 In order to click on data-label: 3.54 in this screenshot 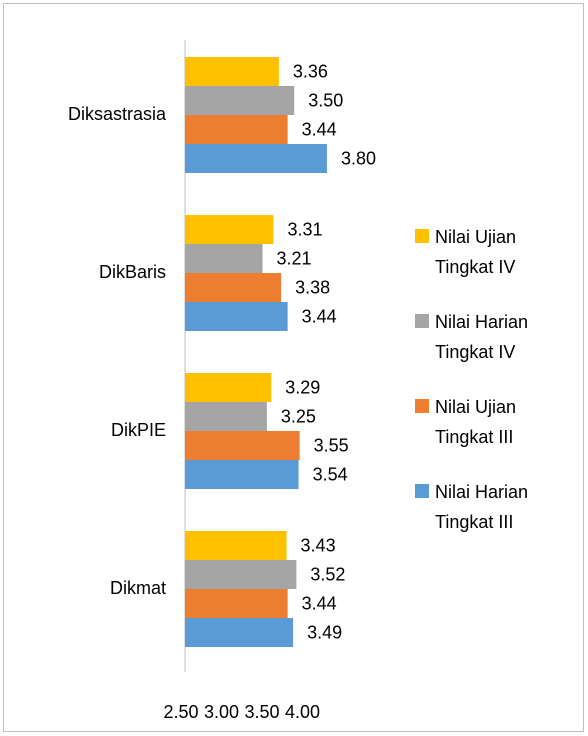, I will do `click(330, 474)`.